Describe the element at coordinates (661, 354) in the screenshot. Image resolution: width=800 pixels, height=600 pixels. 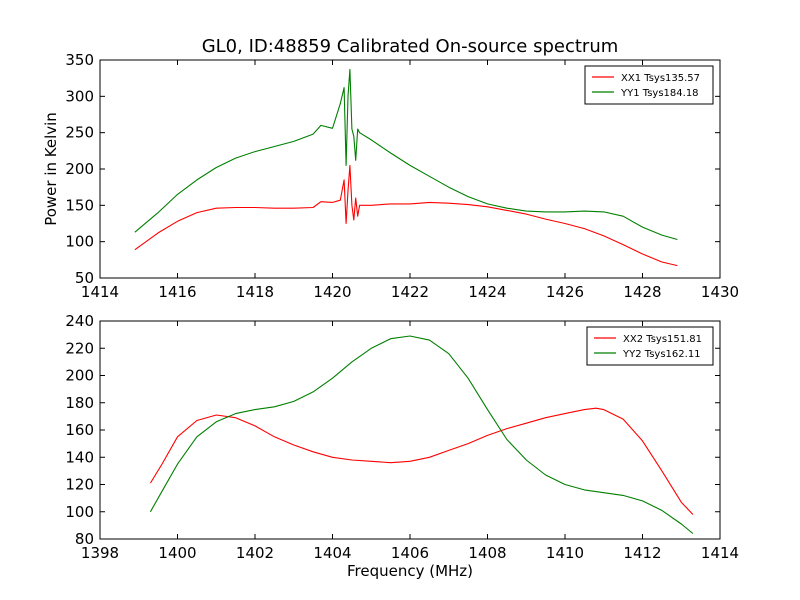
I see `legend-label: YY2 Tsys162.11` at that location.